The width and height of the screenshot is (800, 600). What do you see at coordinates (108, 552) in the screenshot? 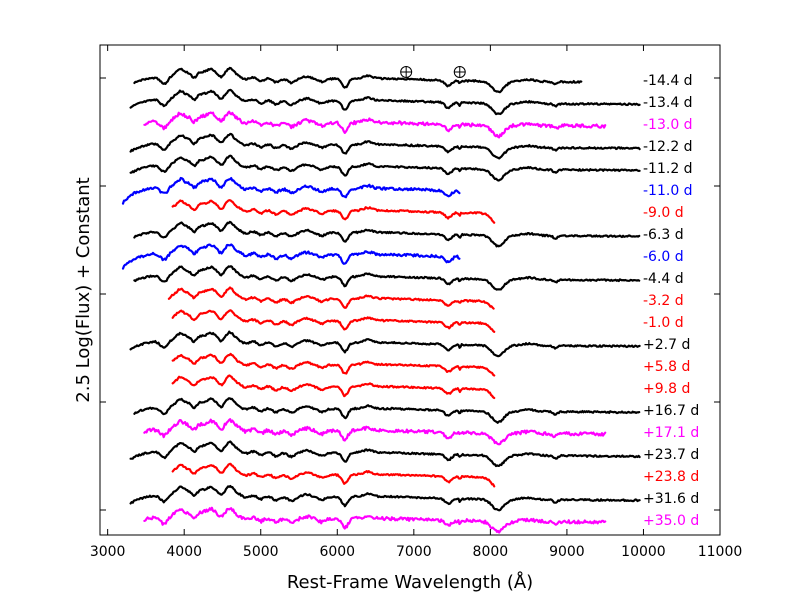
I see `x-tick-label: 3000` at bounding box center [108, 552].